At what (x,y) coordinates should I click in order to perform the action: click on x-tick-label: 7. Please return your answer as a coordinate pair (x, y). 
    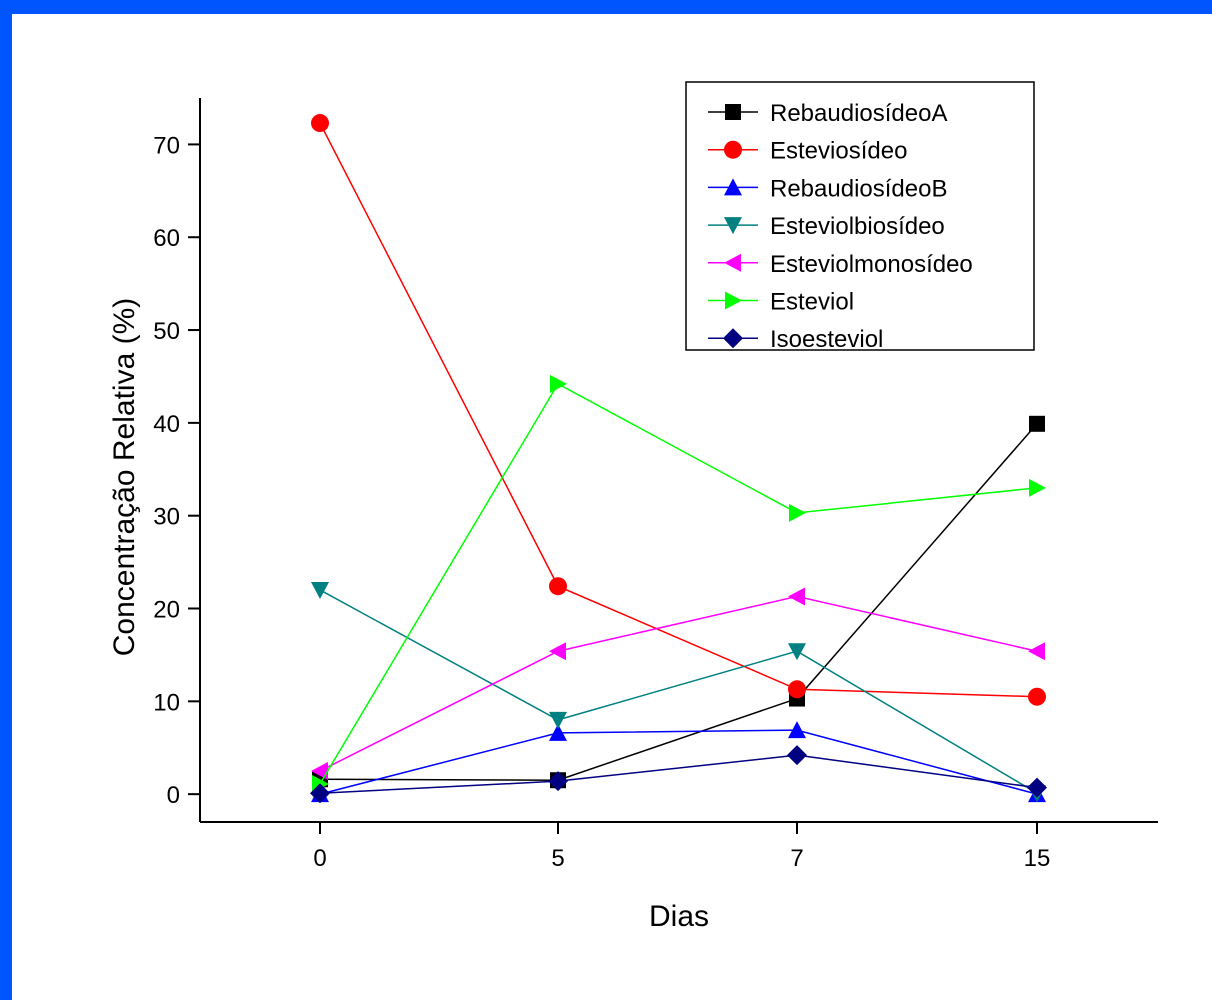
    Looking at the image, I should click on (796, 858).